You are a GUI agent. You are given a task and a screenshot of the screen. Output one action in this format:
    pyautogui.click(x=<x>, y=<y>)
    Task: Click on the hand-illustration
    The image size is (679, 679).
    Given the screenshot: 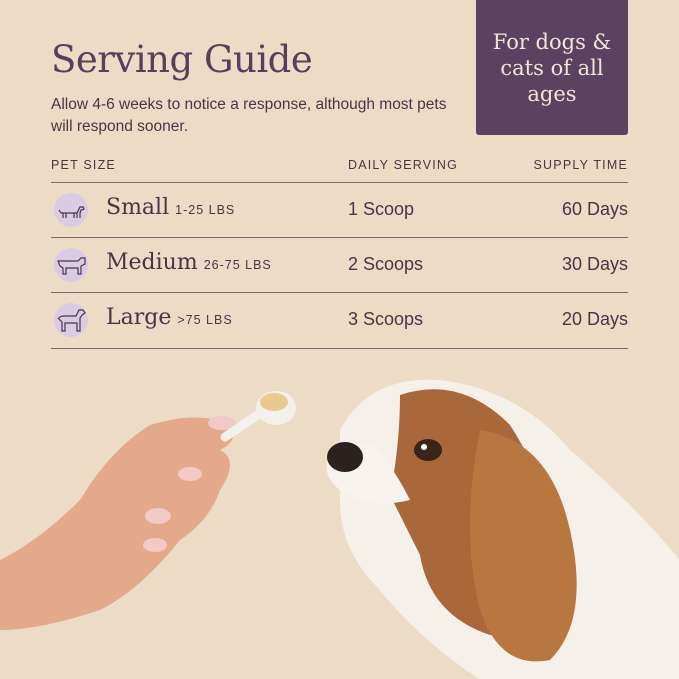 What is the action you would take?
    pyautogui.click(x=118, y=523)
    